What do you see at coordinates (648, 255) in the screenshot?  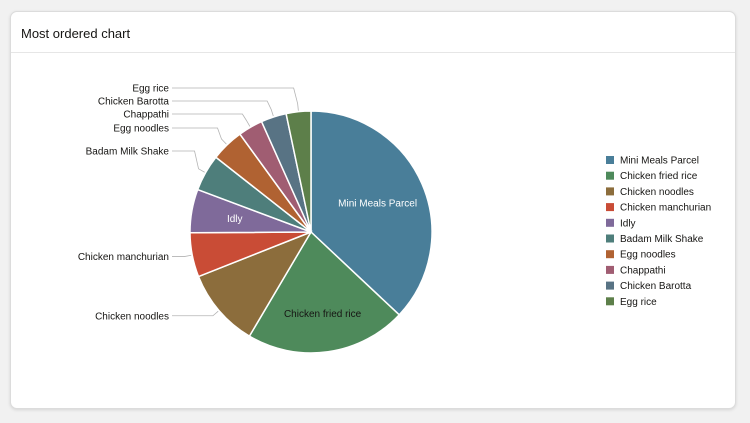 I see `legend-label: Egg noodles` at bounding box center [648, 255].